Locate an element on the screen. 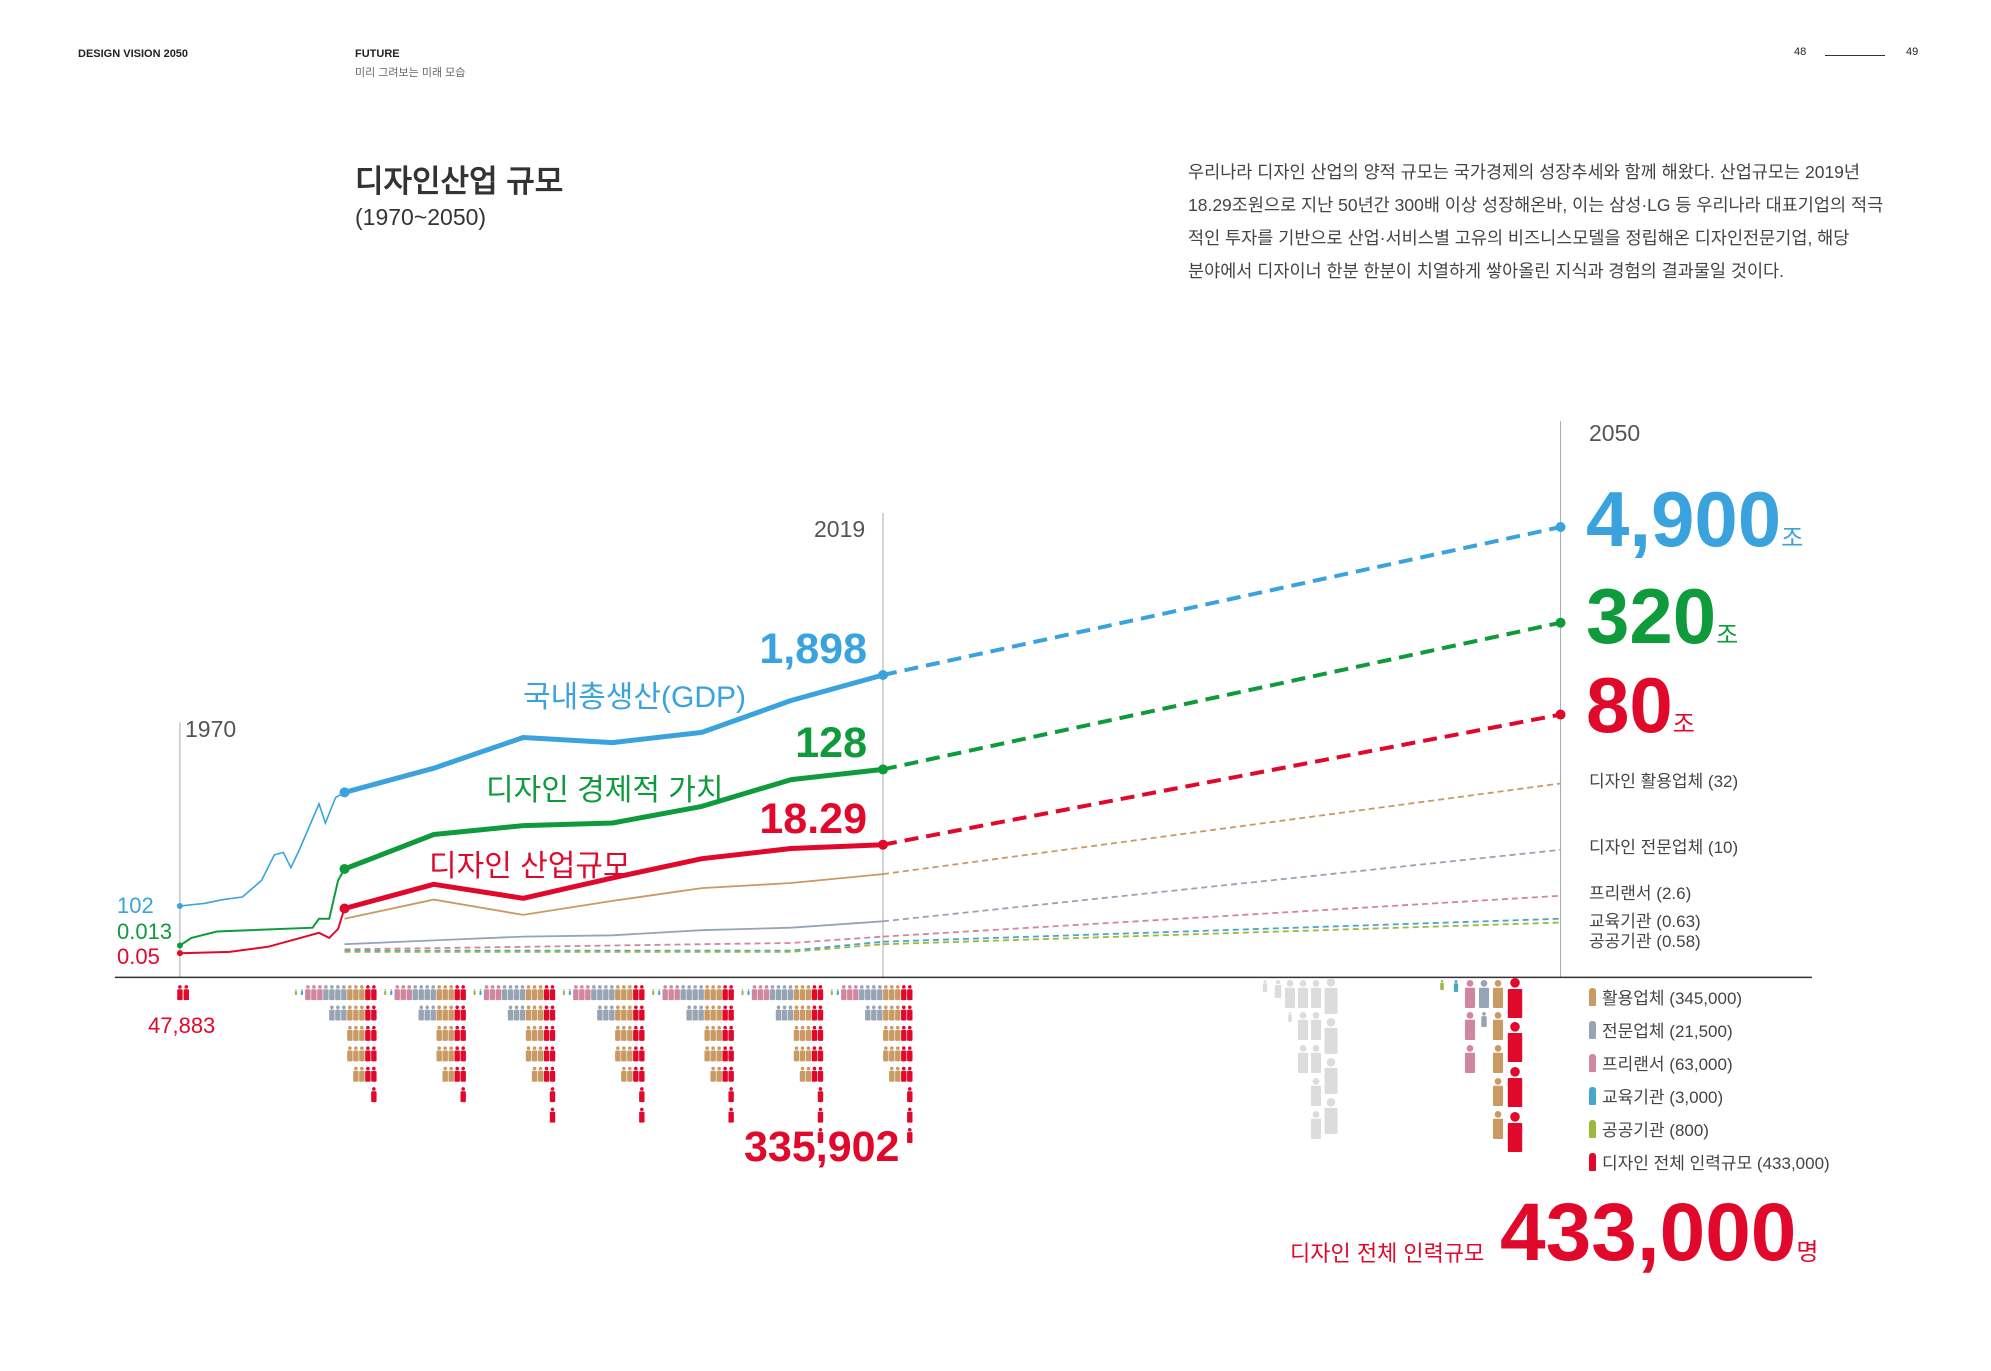 This screenshot has width=1991, height=1371. industry-line-early is located at coordinates (262, 931).